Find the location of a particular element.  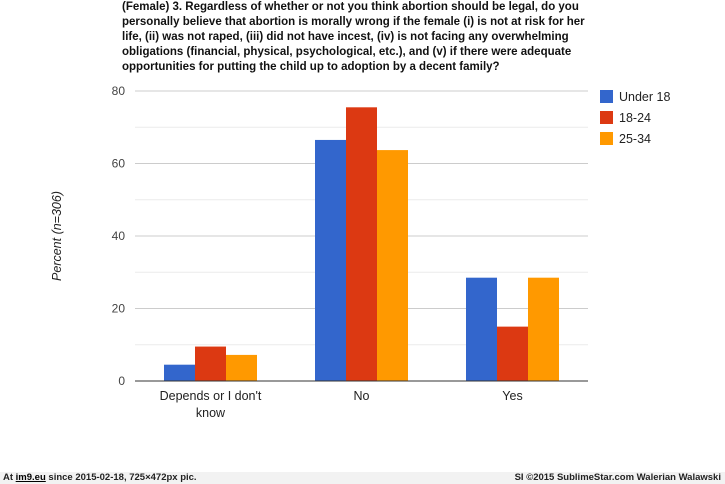

legend-label: 25-34 is located at coordinates (635, 139).